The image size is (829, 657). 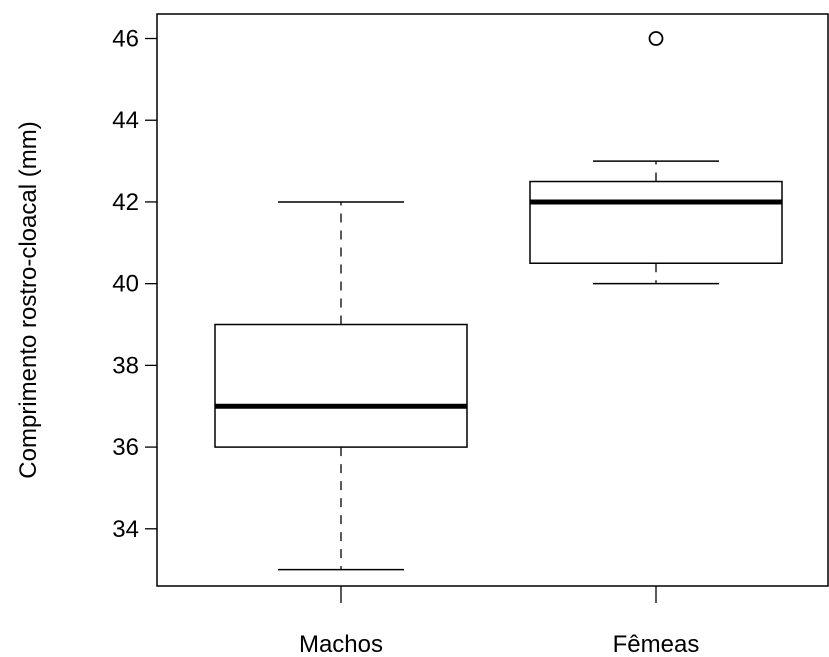 What do you see at coordinates (656, 644) in the screenshot?
I see `x-tick-label: Fêmeas` at bounding box center [656, 644].